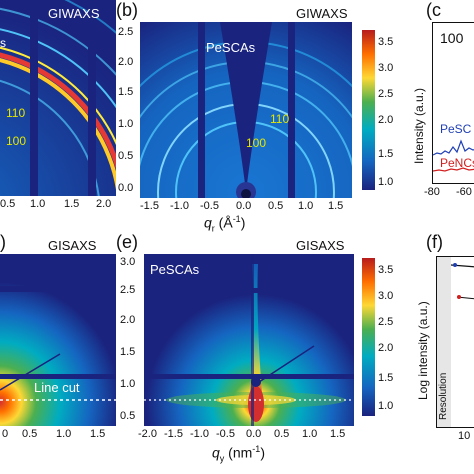 The width and height of the screenshot is (474, 474). Describe the element at coordinates (254, 434) in the screenshot. I see `panel-e-xtick: 0.0` at that location.